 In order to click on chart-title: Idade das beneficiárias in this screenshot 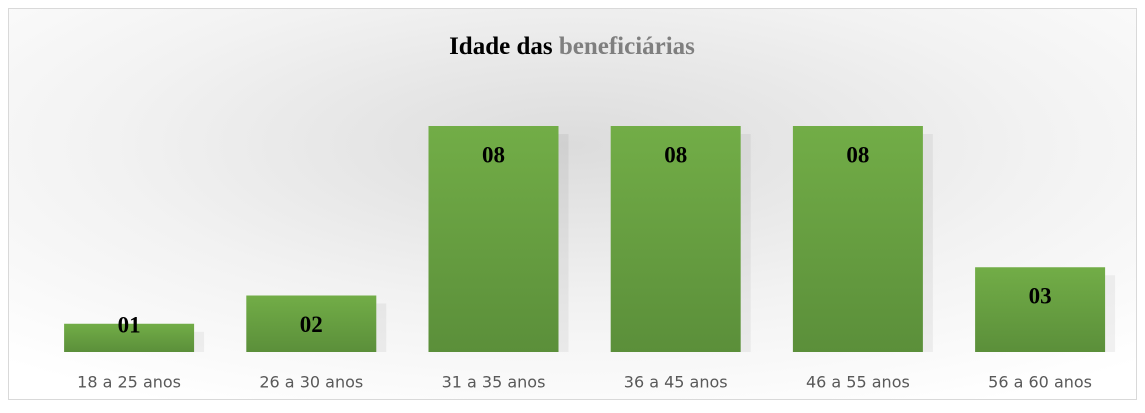, I will do `click(572, 46)`.